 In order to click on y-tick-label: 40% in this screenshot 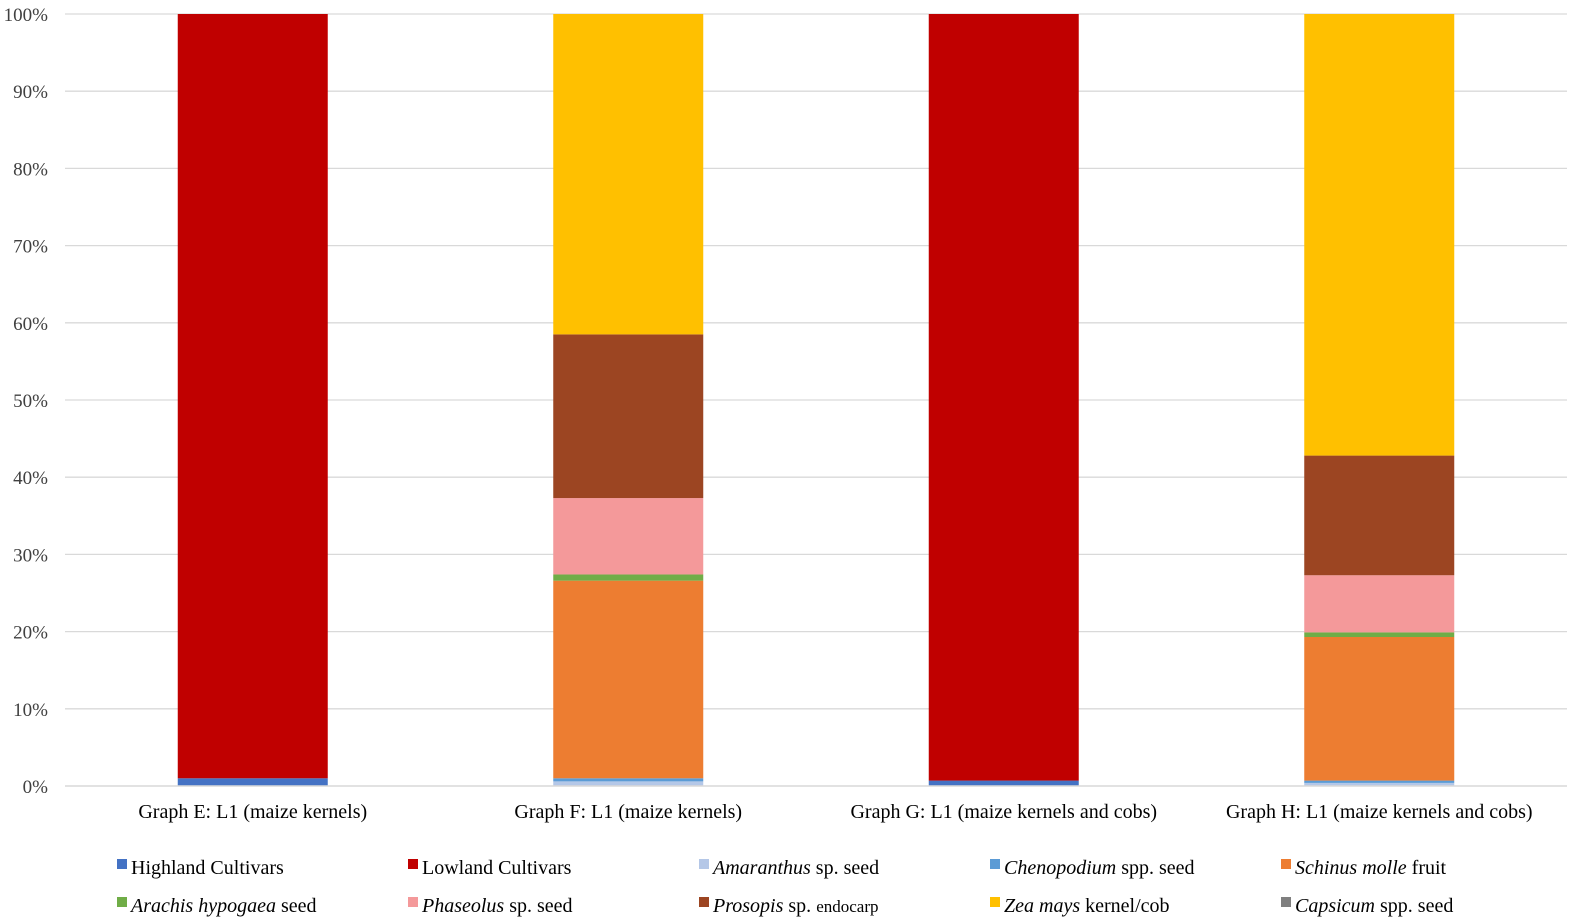, I will do `click(30, 478)`.